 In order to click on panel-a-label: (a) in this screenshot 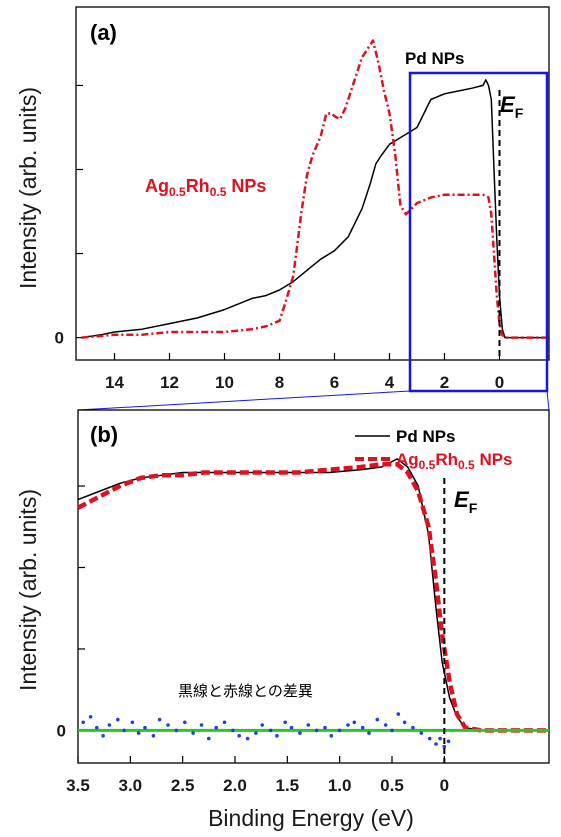, I will do `click(103, 32)`.